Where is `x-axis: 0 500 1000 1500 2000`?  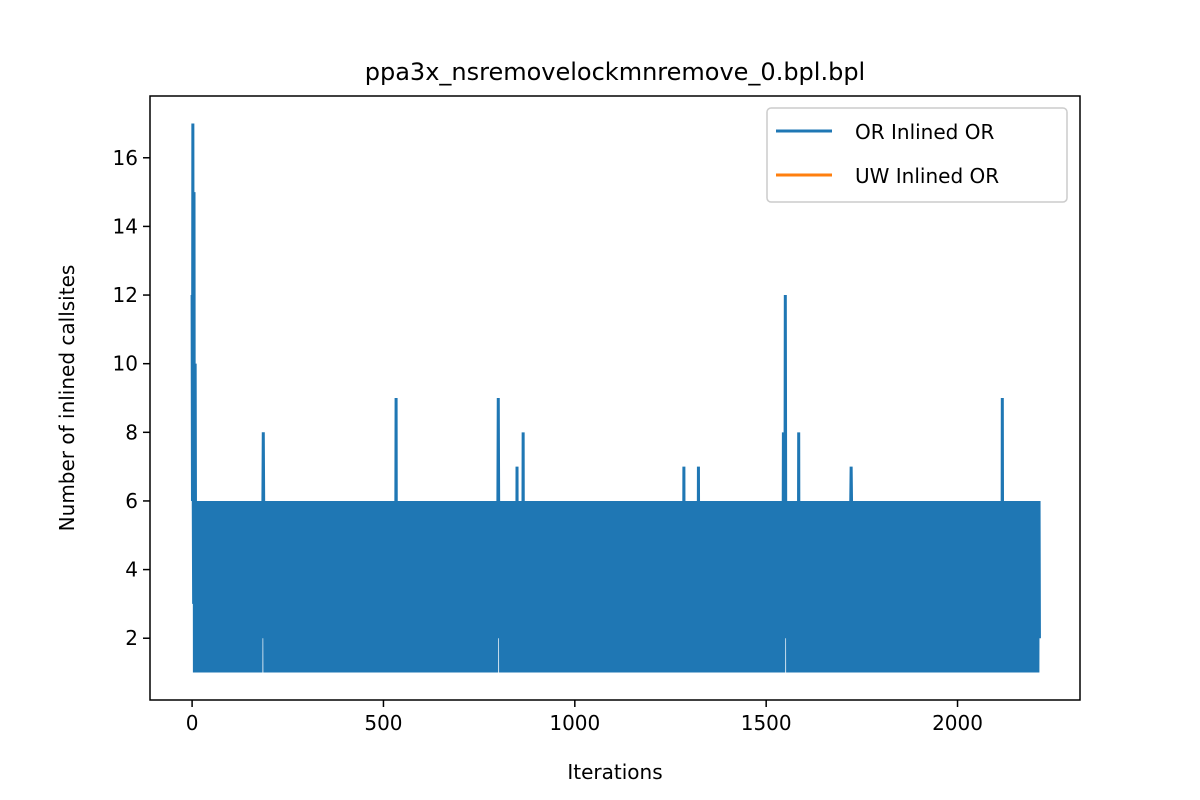
x-axis: 0 500 1000 1500 2000 is located at coordinates (584, 717).